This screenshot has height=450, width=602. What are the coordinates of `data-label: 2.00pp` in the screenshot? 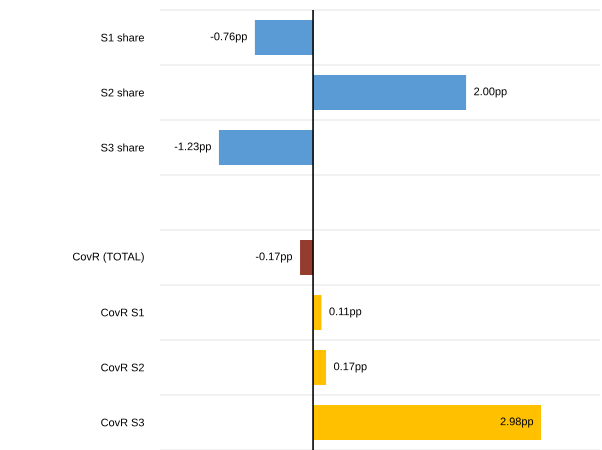 It's located at (490, 93).